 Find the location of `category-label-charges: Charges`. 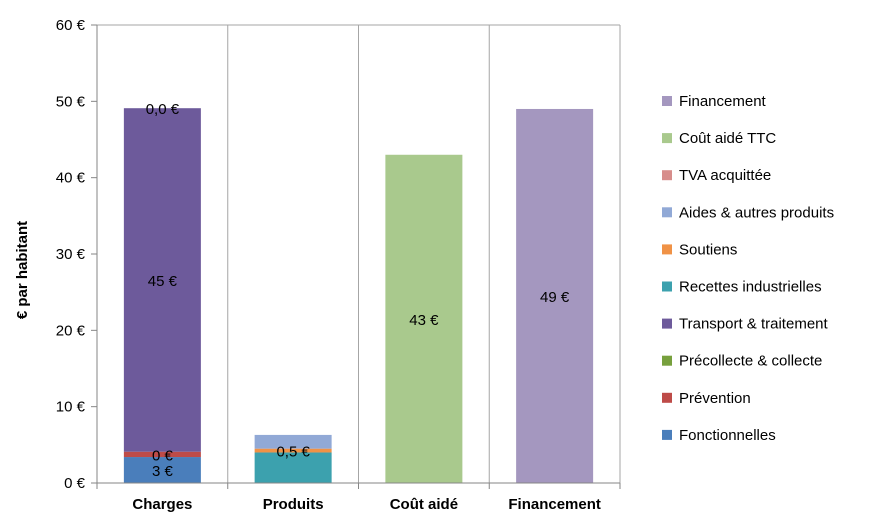

category-label-charges: Charges is located at coordinates (162, 504).